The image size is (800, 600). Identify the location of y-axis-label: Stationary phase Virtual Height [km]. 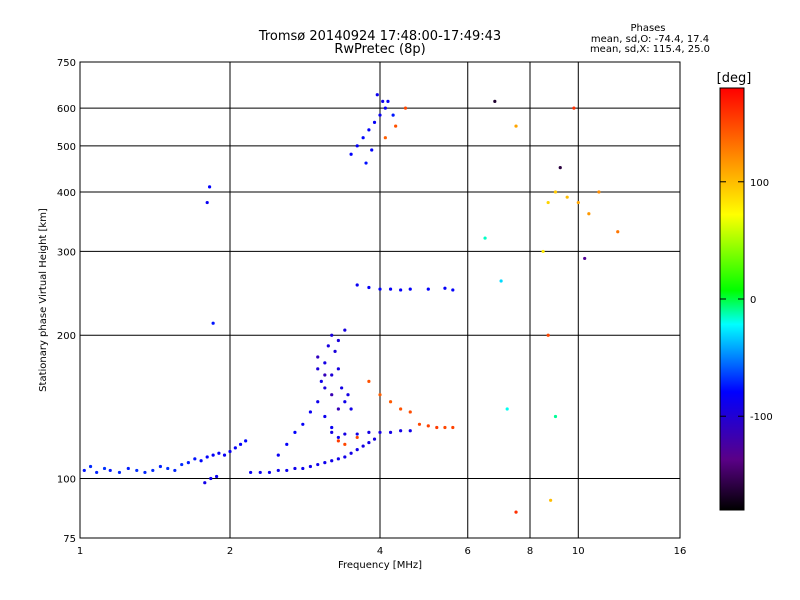
(43, 300).